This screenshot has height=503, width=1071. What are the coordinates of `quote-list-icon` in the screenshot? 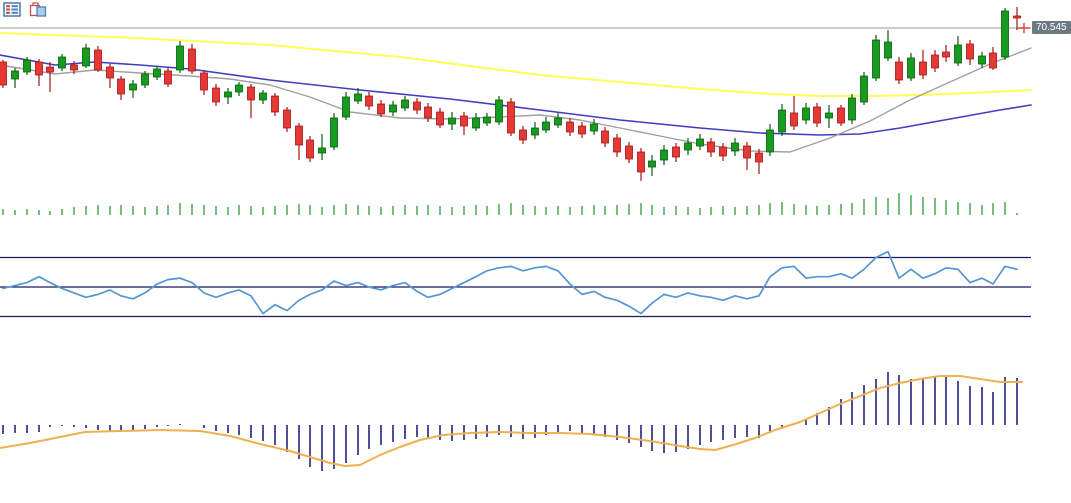 It's located at (12, 9).